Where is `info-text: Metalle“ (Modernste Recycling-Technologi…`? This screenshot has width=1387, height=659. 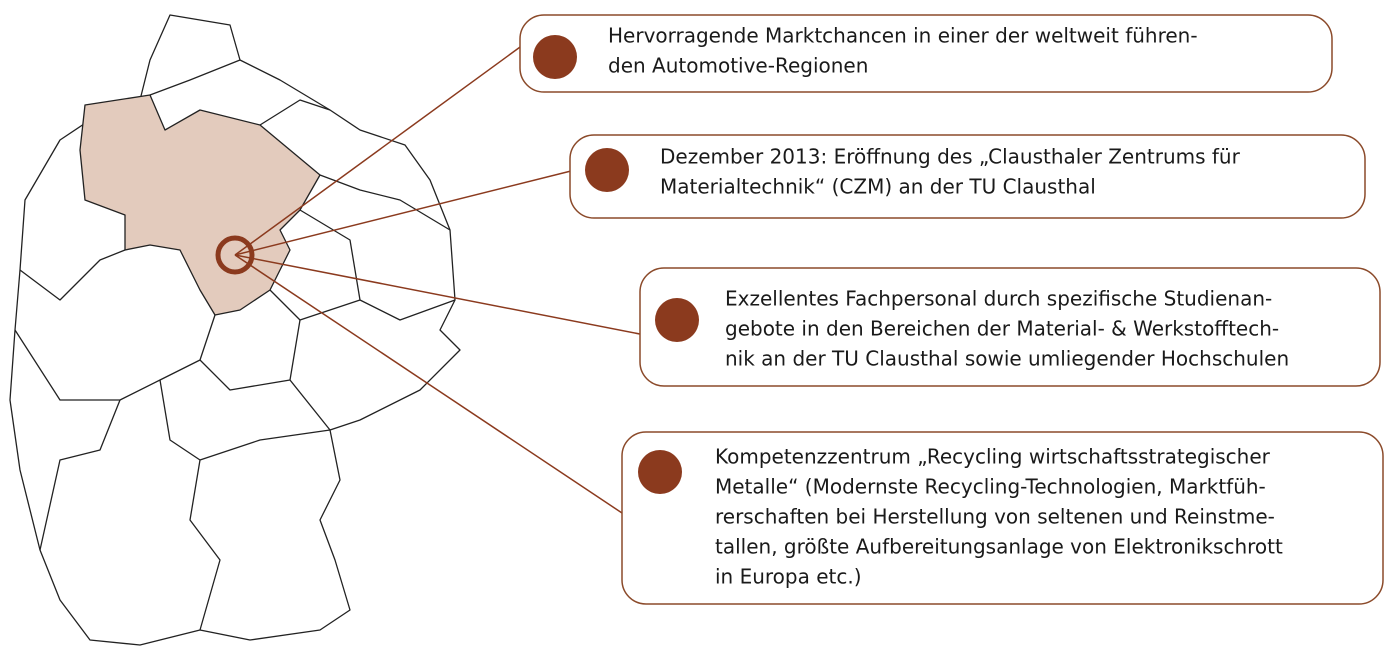
info-text: Metalle“ (Modernste Recycling-Technologi… is located at coordinates (990, 487).